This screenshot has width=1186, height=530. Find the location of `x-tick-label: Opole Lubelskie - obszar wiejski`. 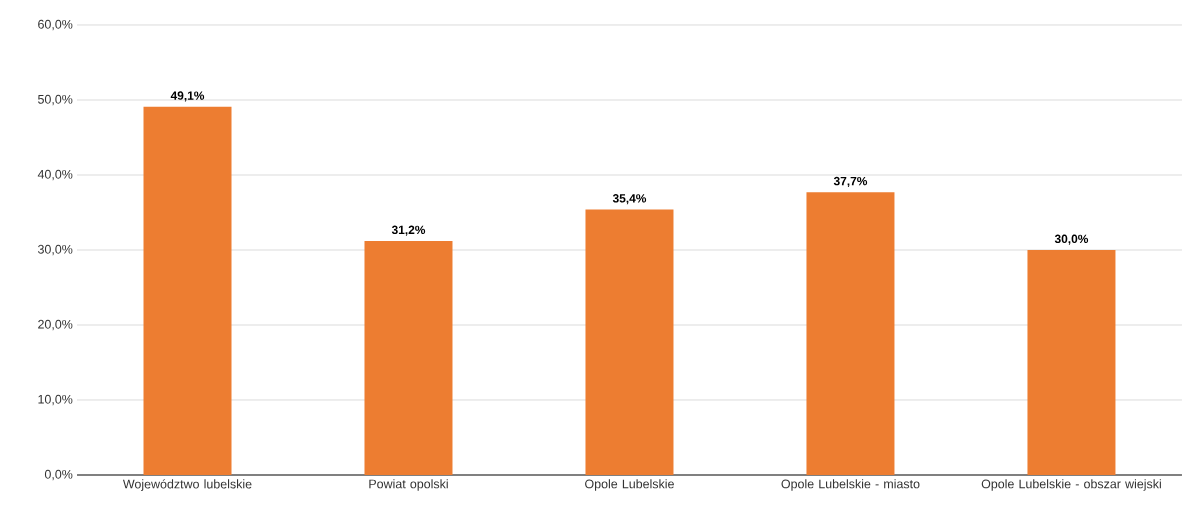

x-tick-label: Opole Lubelskie - obszar wiejski is located at coordinates (1071, 485).